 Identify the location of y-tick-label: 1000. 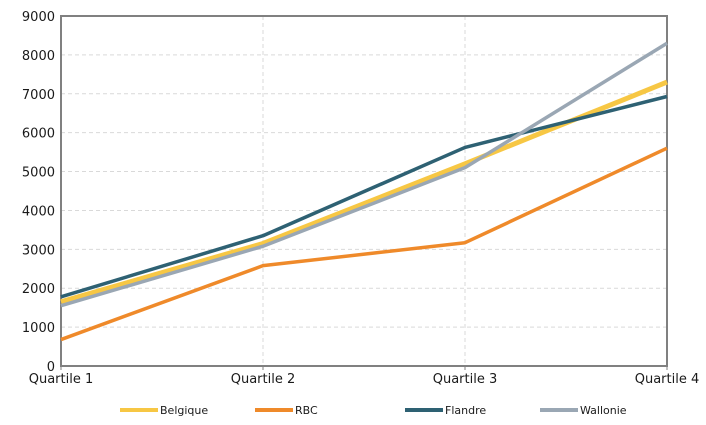
(38, 328).